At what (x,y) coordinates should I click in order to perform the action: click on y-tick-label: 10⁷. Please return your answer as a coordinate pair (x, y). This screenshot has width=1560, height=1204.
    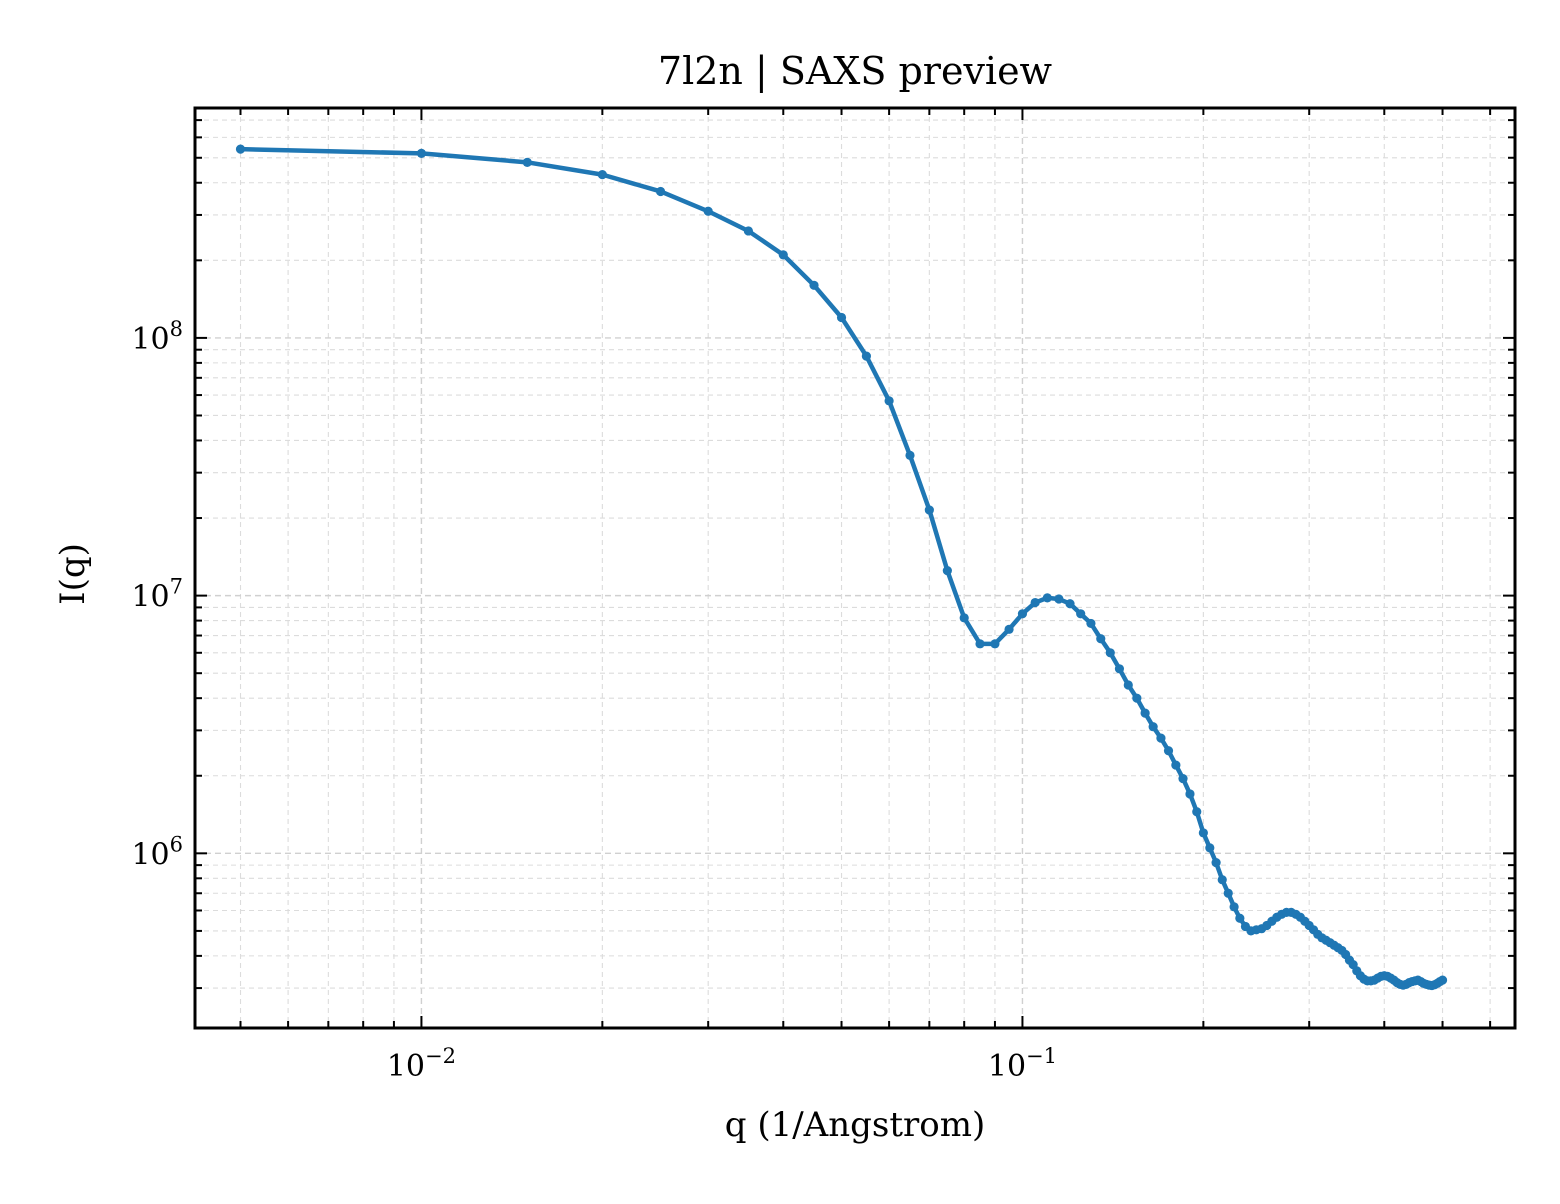
    Looking at the image, I should click on (157, 595).